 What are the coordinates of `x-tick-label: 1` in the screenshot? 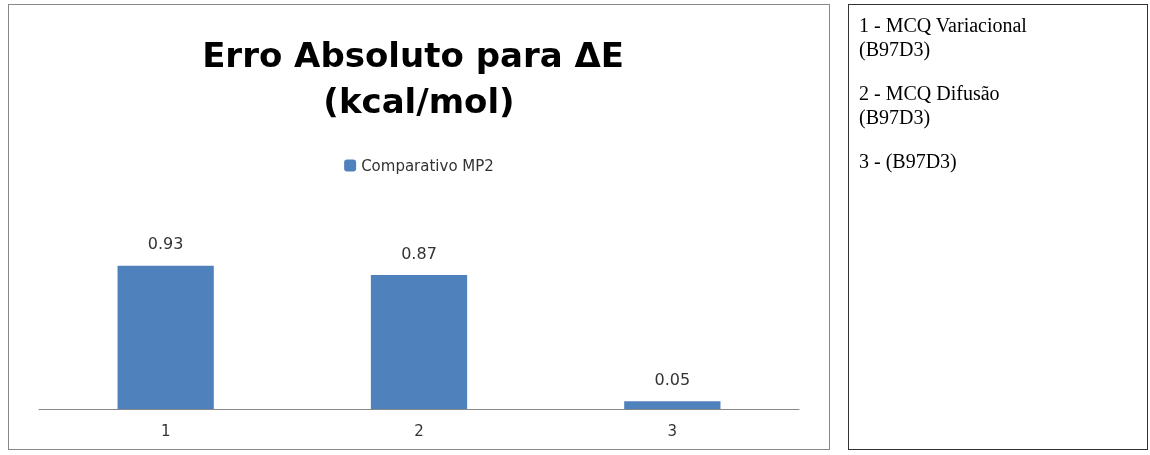 It's located at (165, 430).